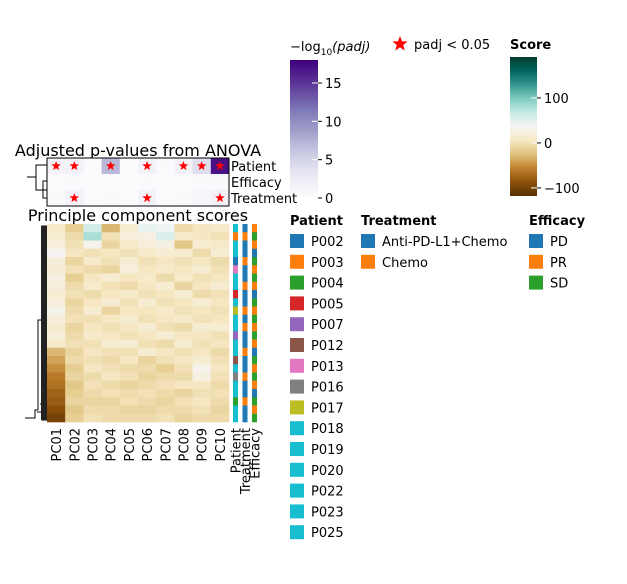 This screenshot has width=627, height=584. Describe the element at coordinates (452, 45) in the screenshot. I see `star-legend-label: padj < 0.05` at that location.